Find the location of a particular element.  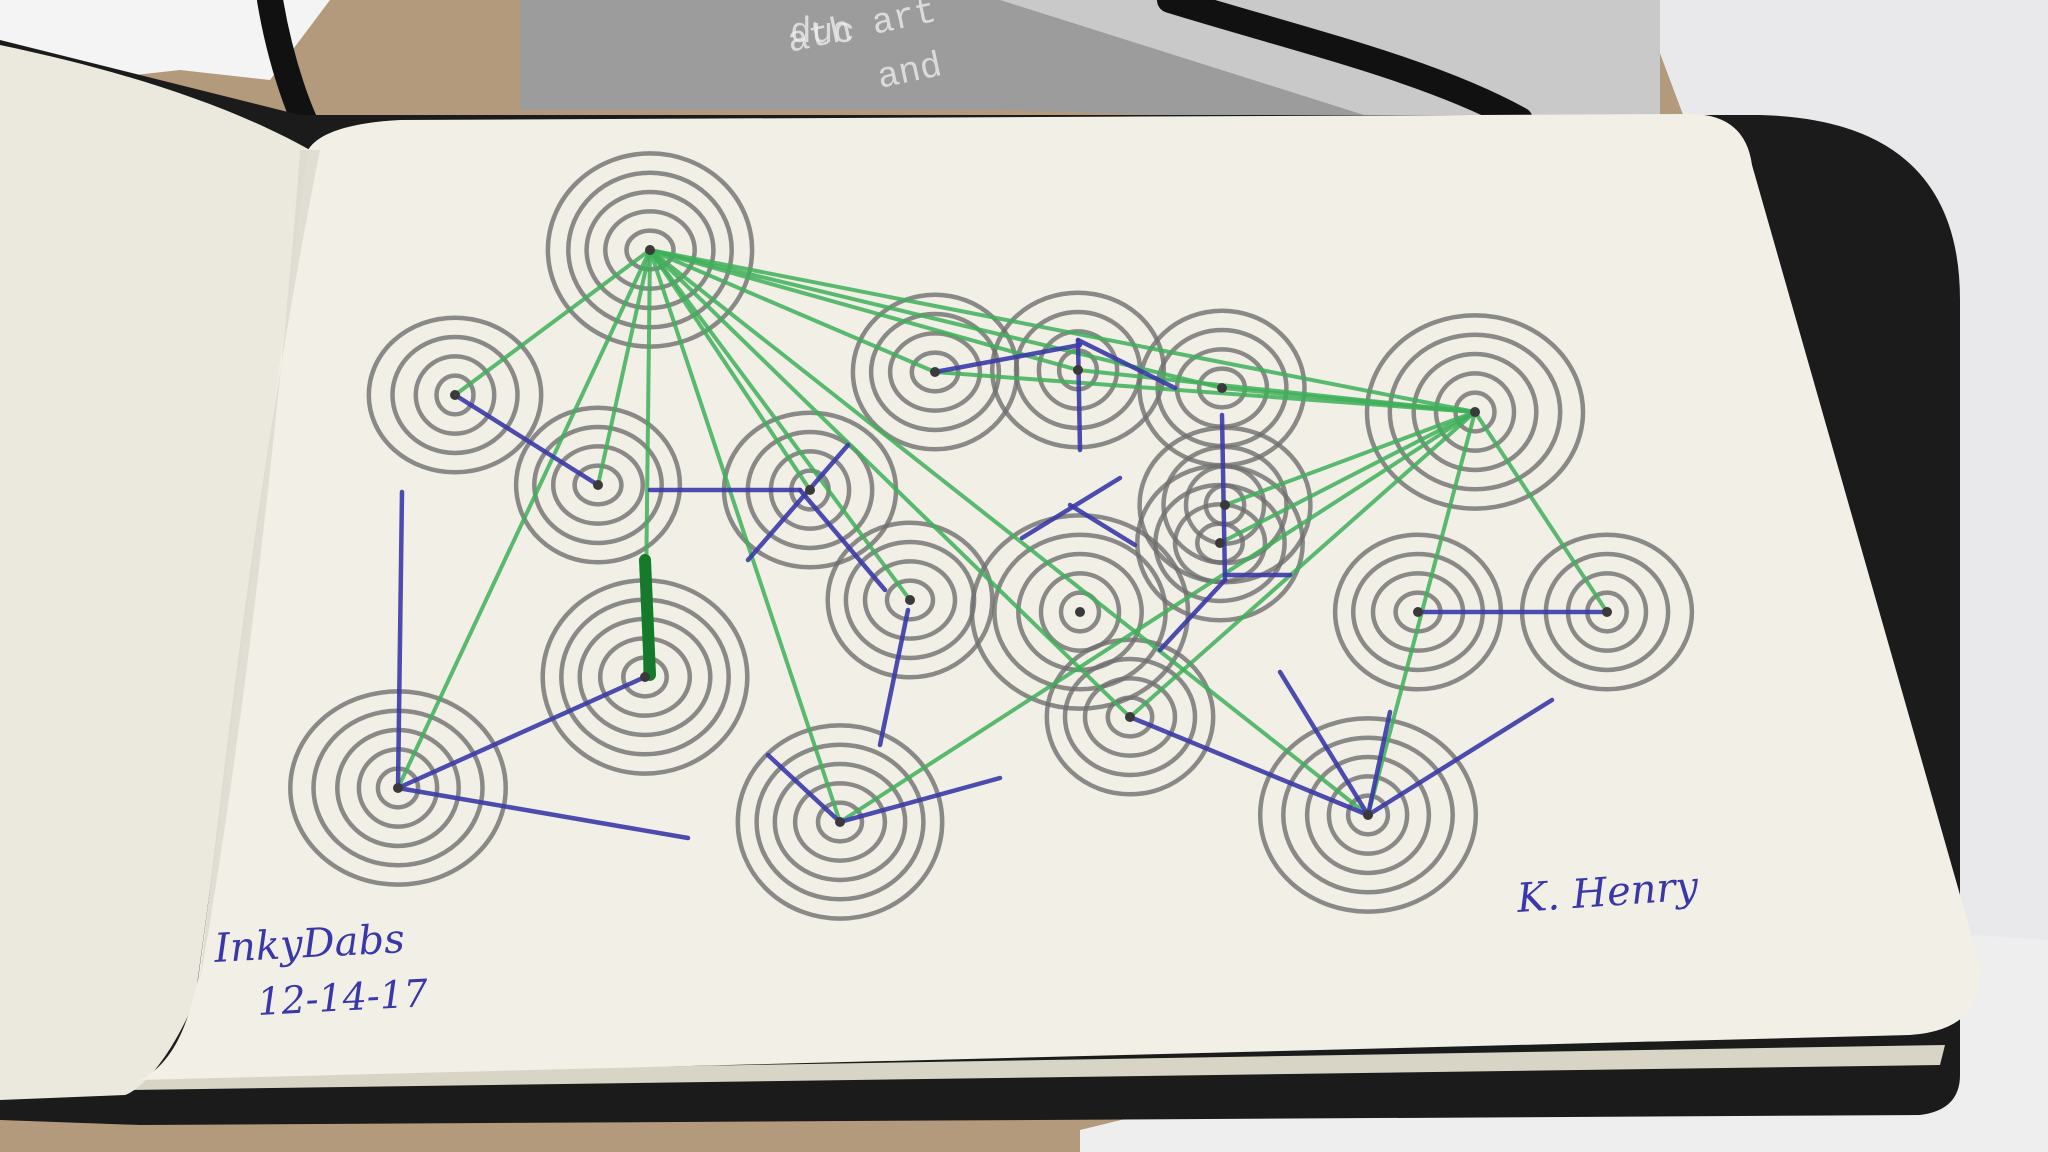

background-print-1: duc is located at coordinates (822, 32).